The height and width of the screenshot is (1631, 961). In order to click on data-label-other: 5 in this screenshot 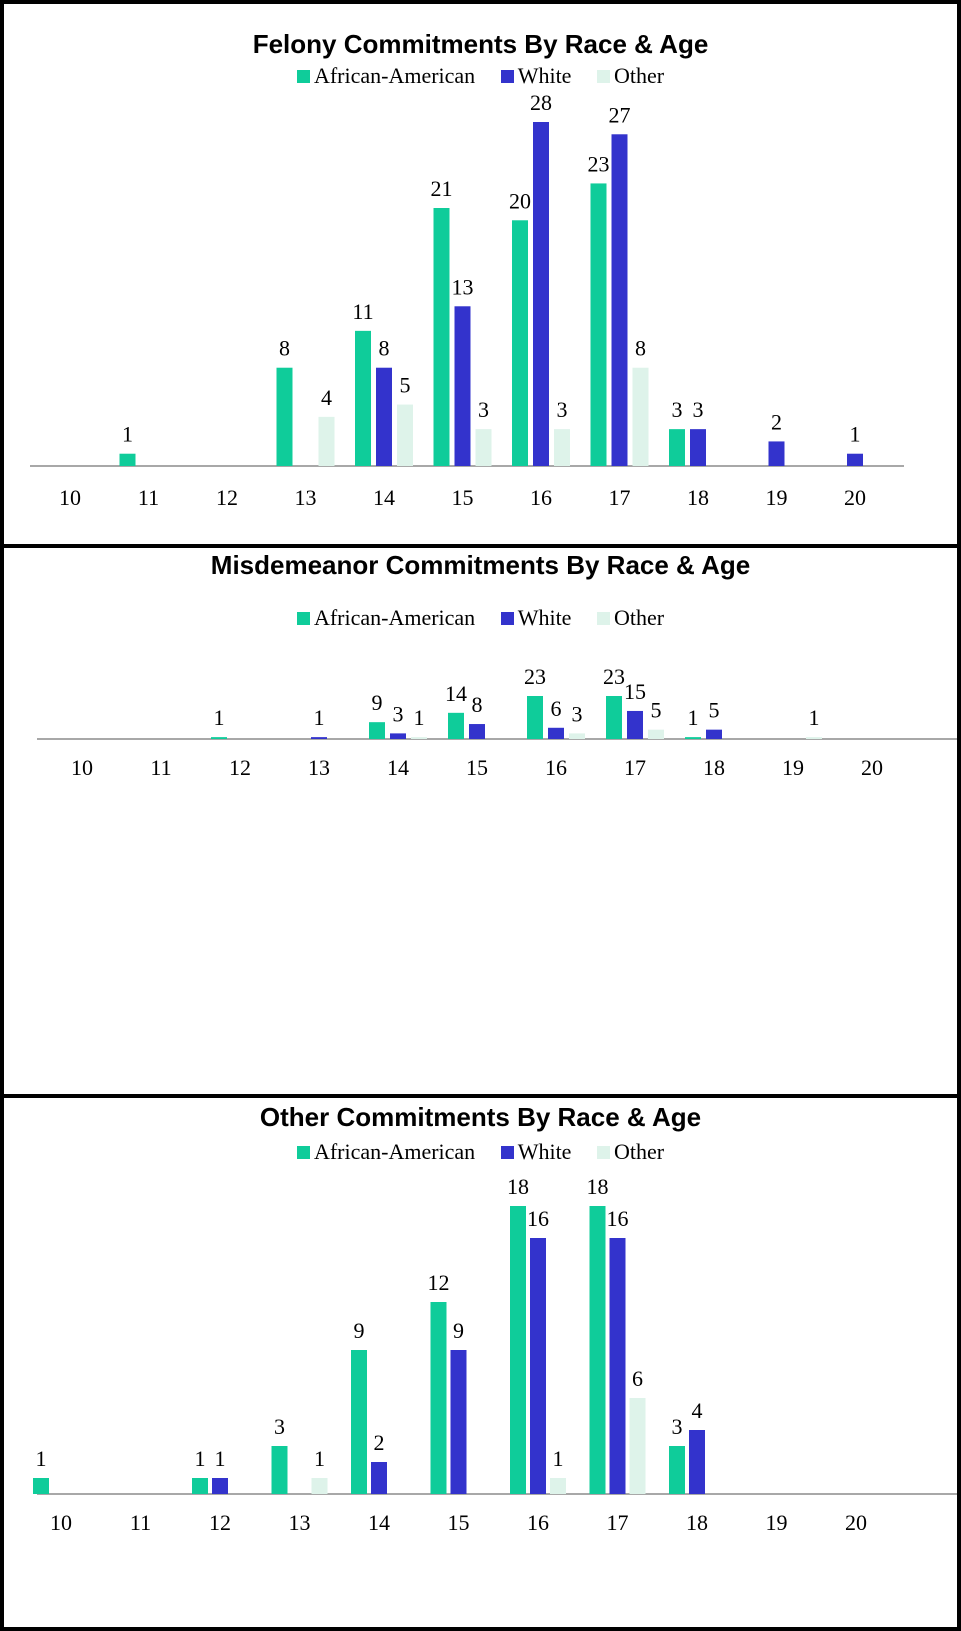, I will do `click(405, 385)`.